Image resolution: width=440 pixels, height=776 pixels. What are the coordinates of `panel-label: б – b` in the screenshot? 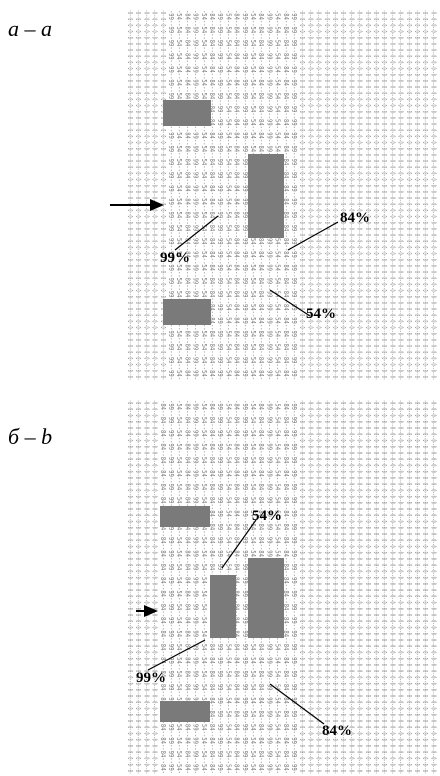 It's located at (30, 436).